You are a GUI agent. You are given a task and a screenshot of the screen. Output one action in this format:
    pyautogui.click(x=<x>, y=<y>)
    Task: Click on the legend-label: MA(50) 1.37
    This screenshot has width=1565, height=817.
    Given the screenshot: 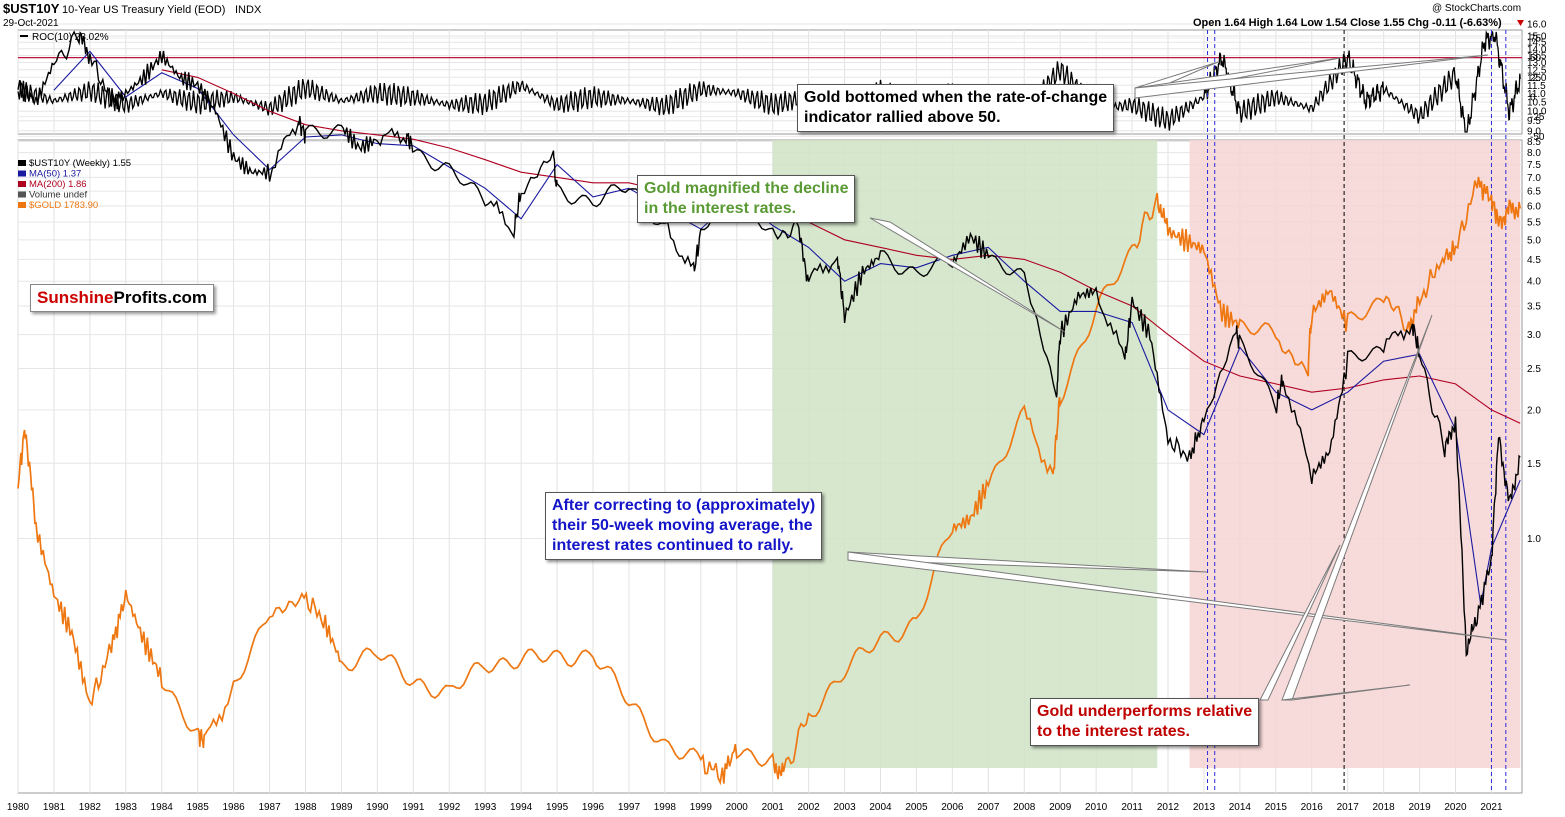 What is the action you would take?
    pyautogui.click(x=55, y=174)
    